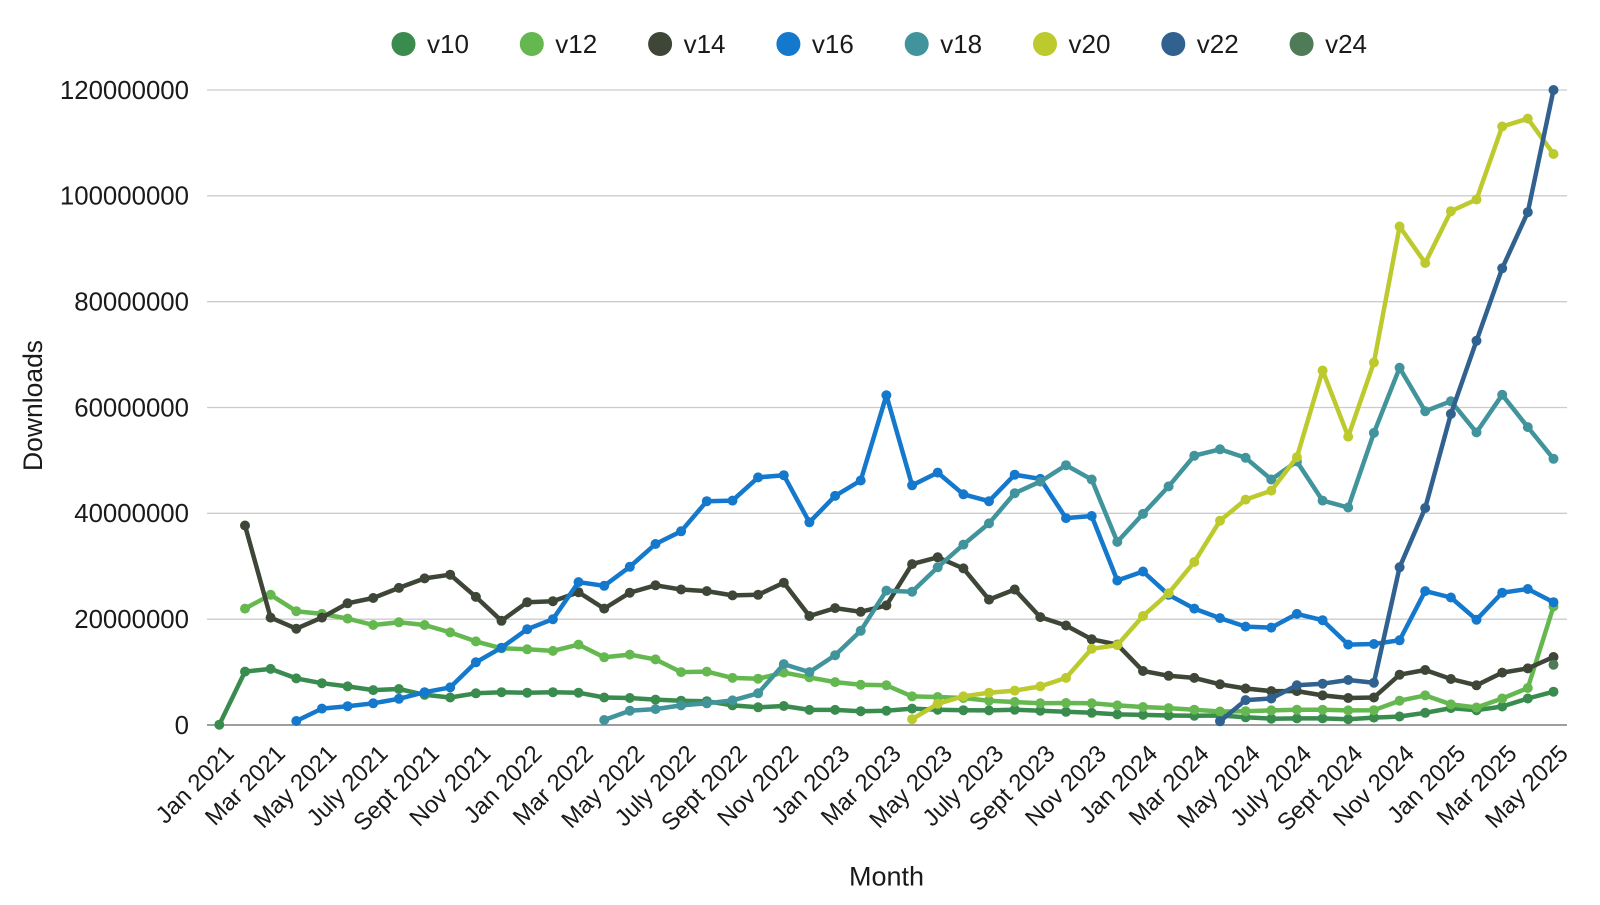 Image resolution: width=1600 pixels, height=905 pixels. Describe the element at coordinates (131, 408) in the screenshot. I see `svg-text: 60000000` at that location.